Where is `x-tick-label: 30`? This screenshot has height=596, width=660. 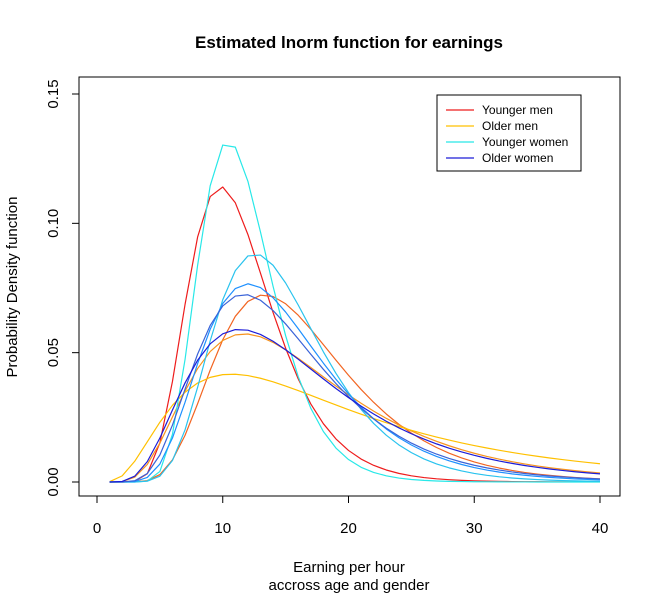 x-tick-label: 30 is located at coordinates (474, 528).